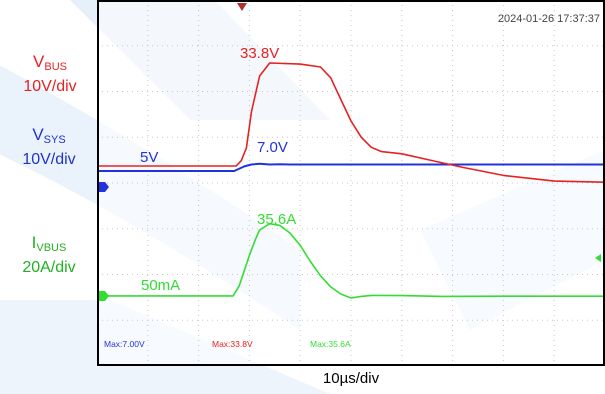 This screenshot has height=394, width=605. I want to click on vsys-channel-name: VSYS, so click(49, 135).